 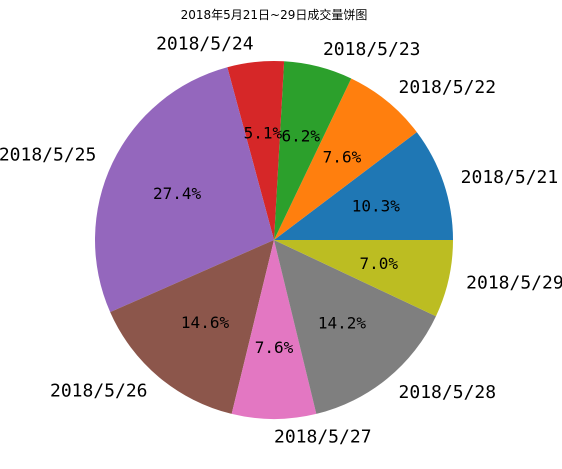 What do you see at coordinates (205, 322) in the screenshot?
I see `slice-percent-label: 14.6%` at bounding box center [205, 322].